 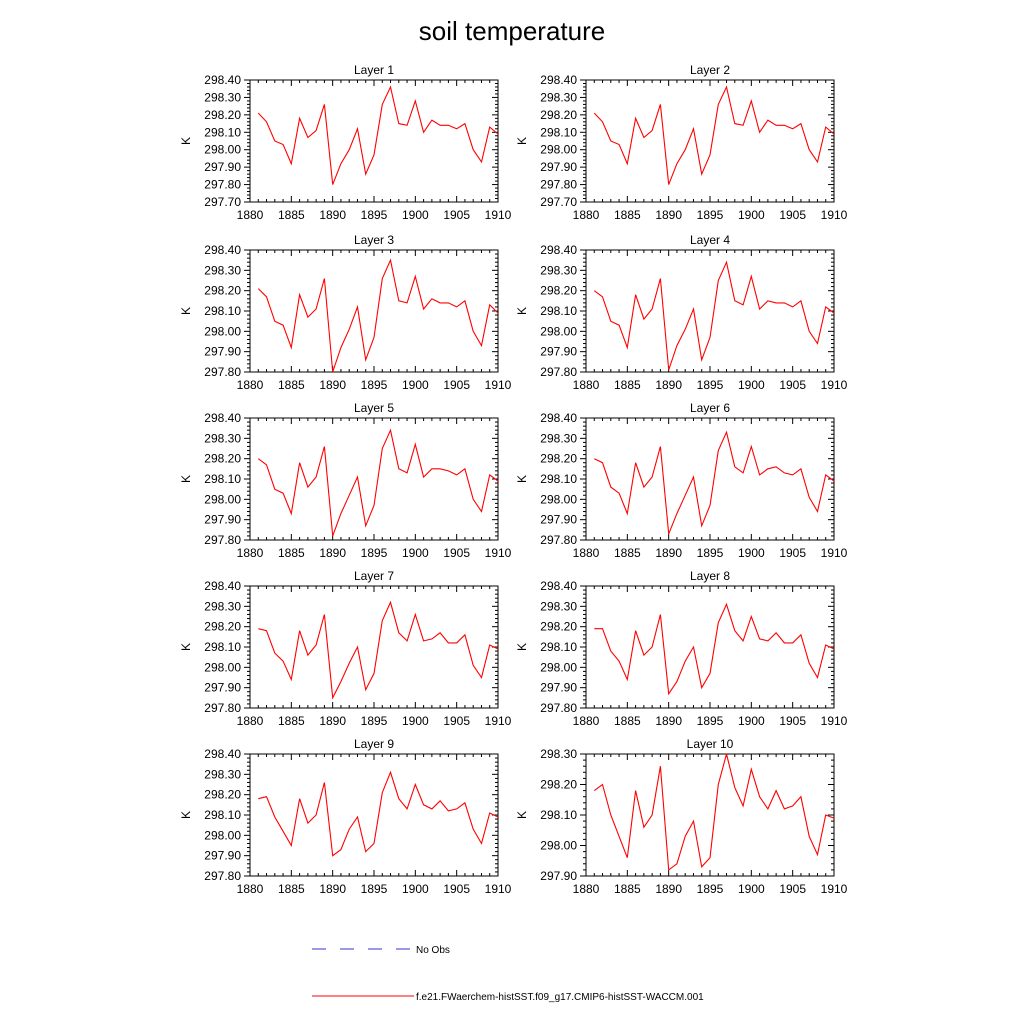 I want to click on panel-title: Layer 5, so click(x=374, y=408).